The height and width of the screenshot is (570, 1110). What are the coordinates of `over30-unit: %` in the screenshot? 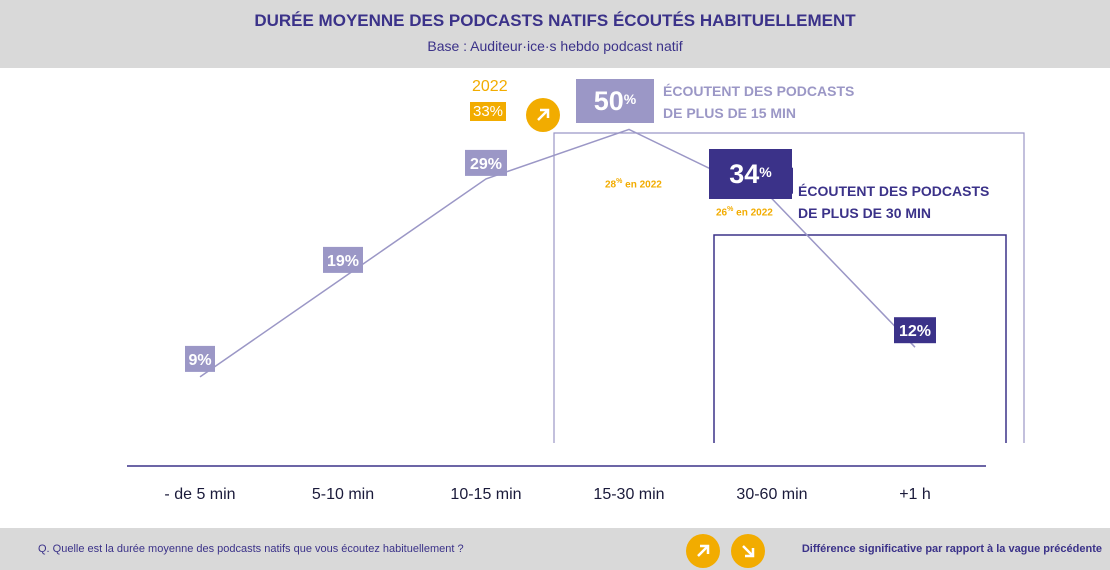 It's located at (765, 172).